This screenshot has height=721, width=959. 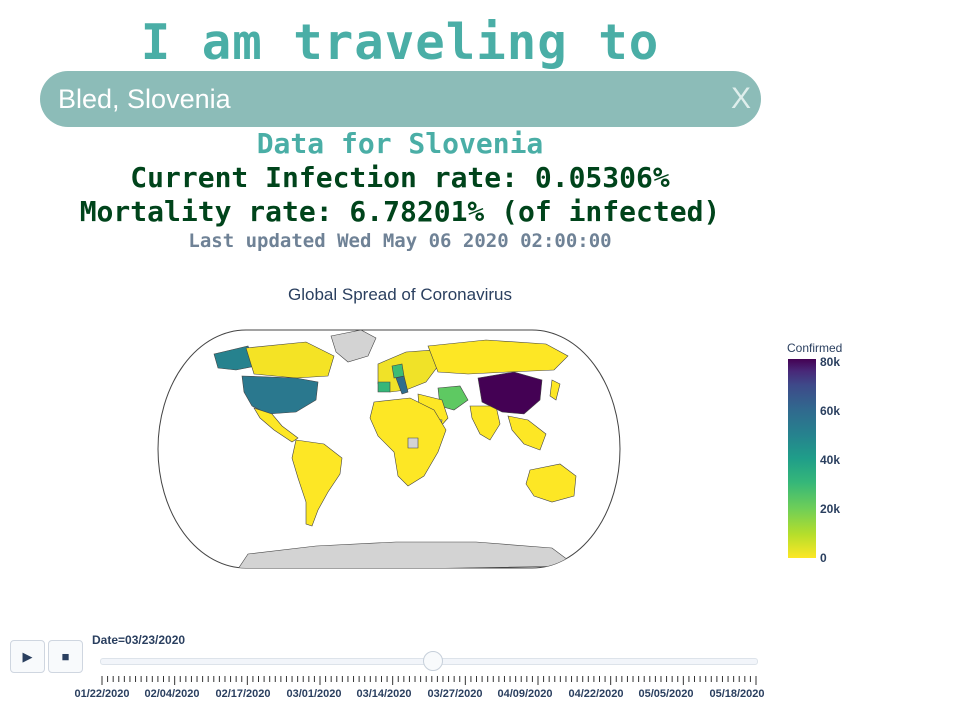 I want to click on page-title: I am traveling to, so click(x=400, y=42).